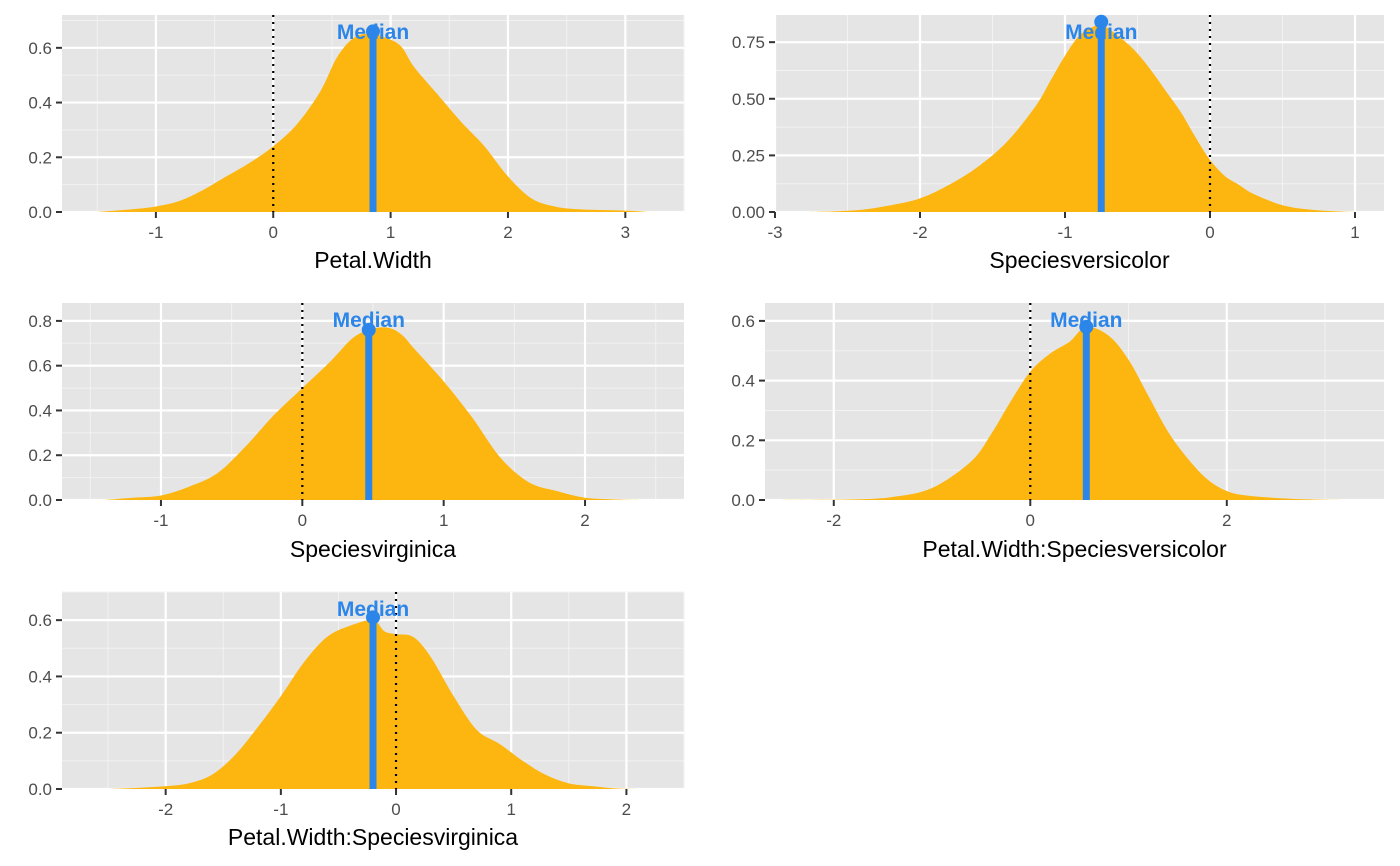 Image resolution: width=1400 pixels, height=866 pixels. I want to click on panel-1: Median -1 0 1 2 3 0.0 0.2 0.4 0.6 Petal.Width, so click(356, 144).